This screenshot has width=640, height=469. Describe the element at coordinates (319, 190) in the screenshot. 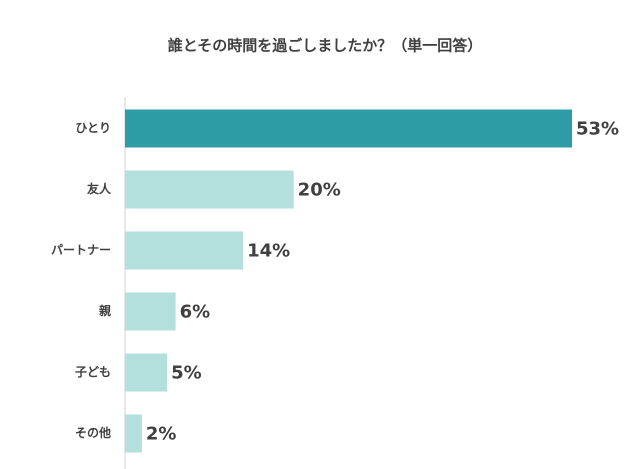

I see `value-label: 20%` at that location.